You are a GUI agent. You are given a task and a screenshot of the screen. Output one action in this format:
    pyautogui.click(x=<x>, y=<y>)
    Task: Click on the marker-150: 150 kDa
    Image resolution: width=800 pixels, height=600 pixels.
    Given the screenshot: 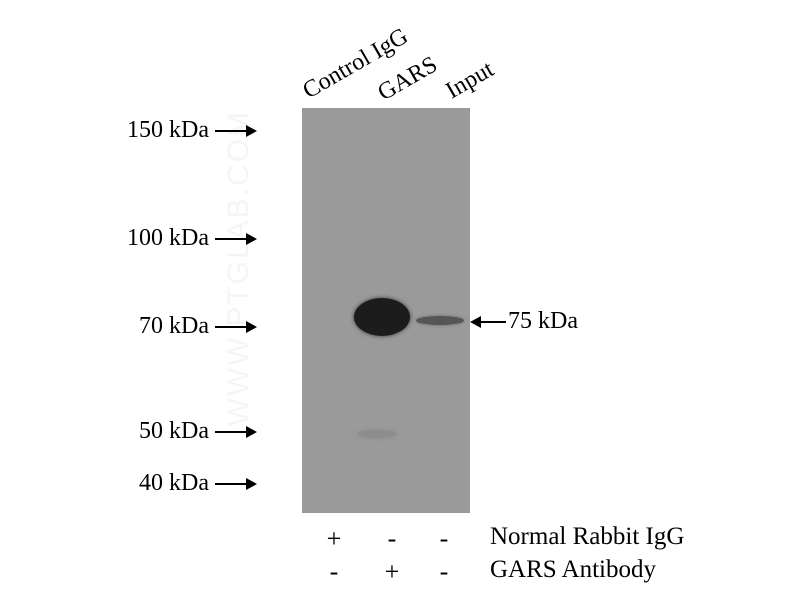 What is the action you would take?
    pyautogui.click(x=192, y=130)
    